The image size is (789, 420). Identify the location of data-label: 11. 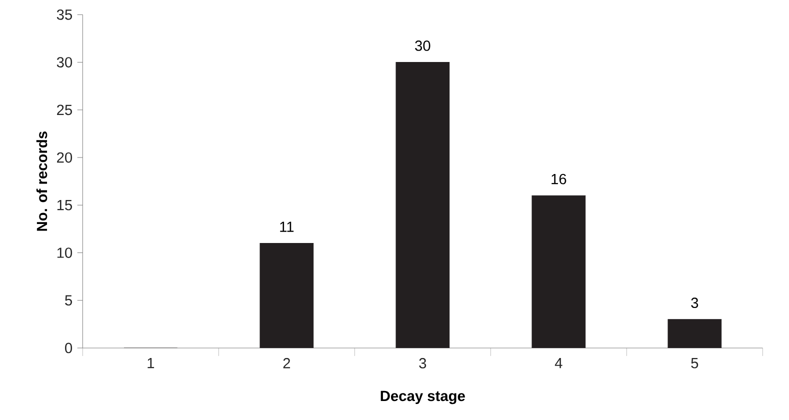
(287, 227).